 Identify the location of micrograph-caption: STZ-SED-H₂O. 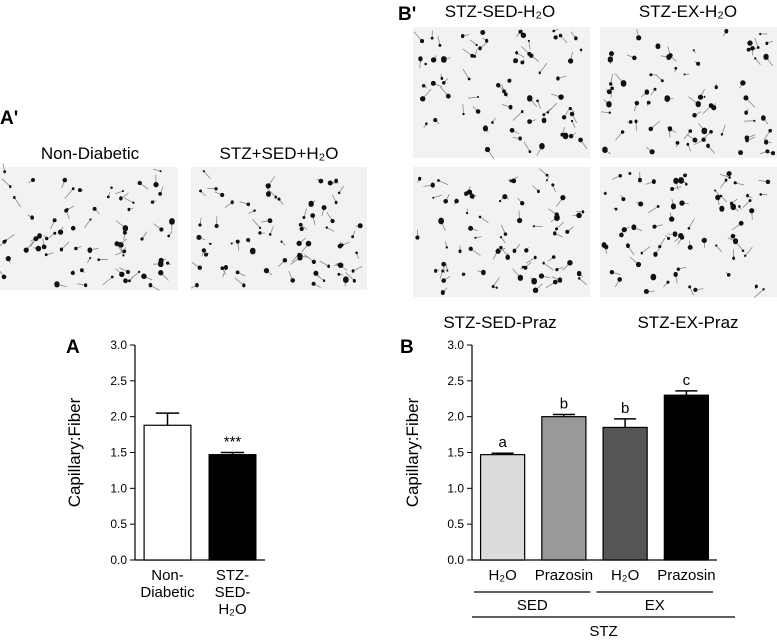
(500, 11).